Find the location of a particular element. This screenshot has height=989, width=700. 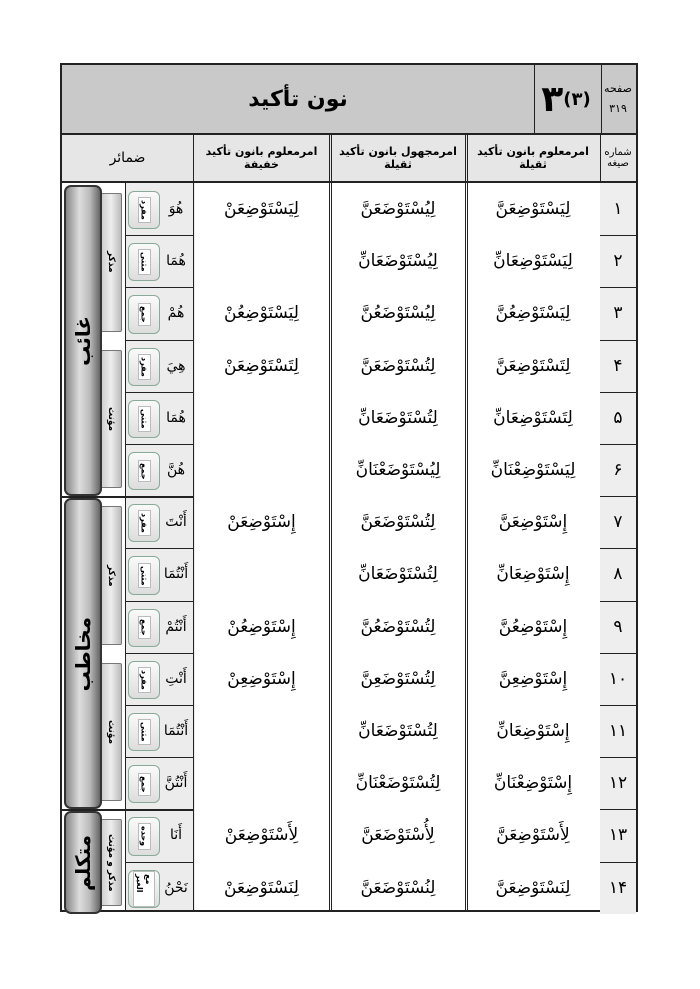

person-label: غائب is located at coordinates (83, 341).